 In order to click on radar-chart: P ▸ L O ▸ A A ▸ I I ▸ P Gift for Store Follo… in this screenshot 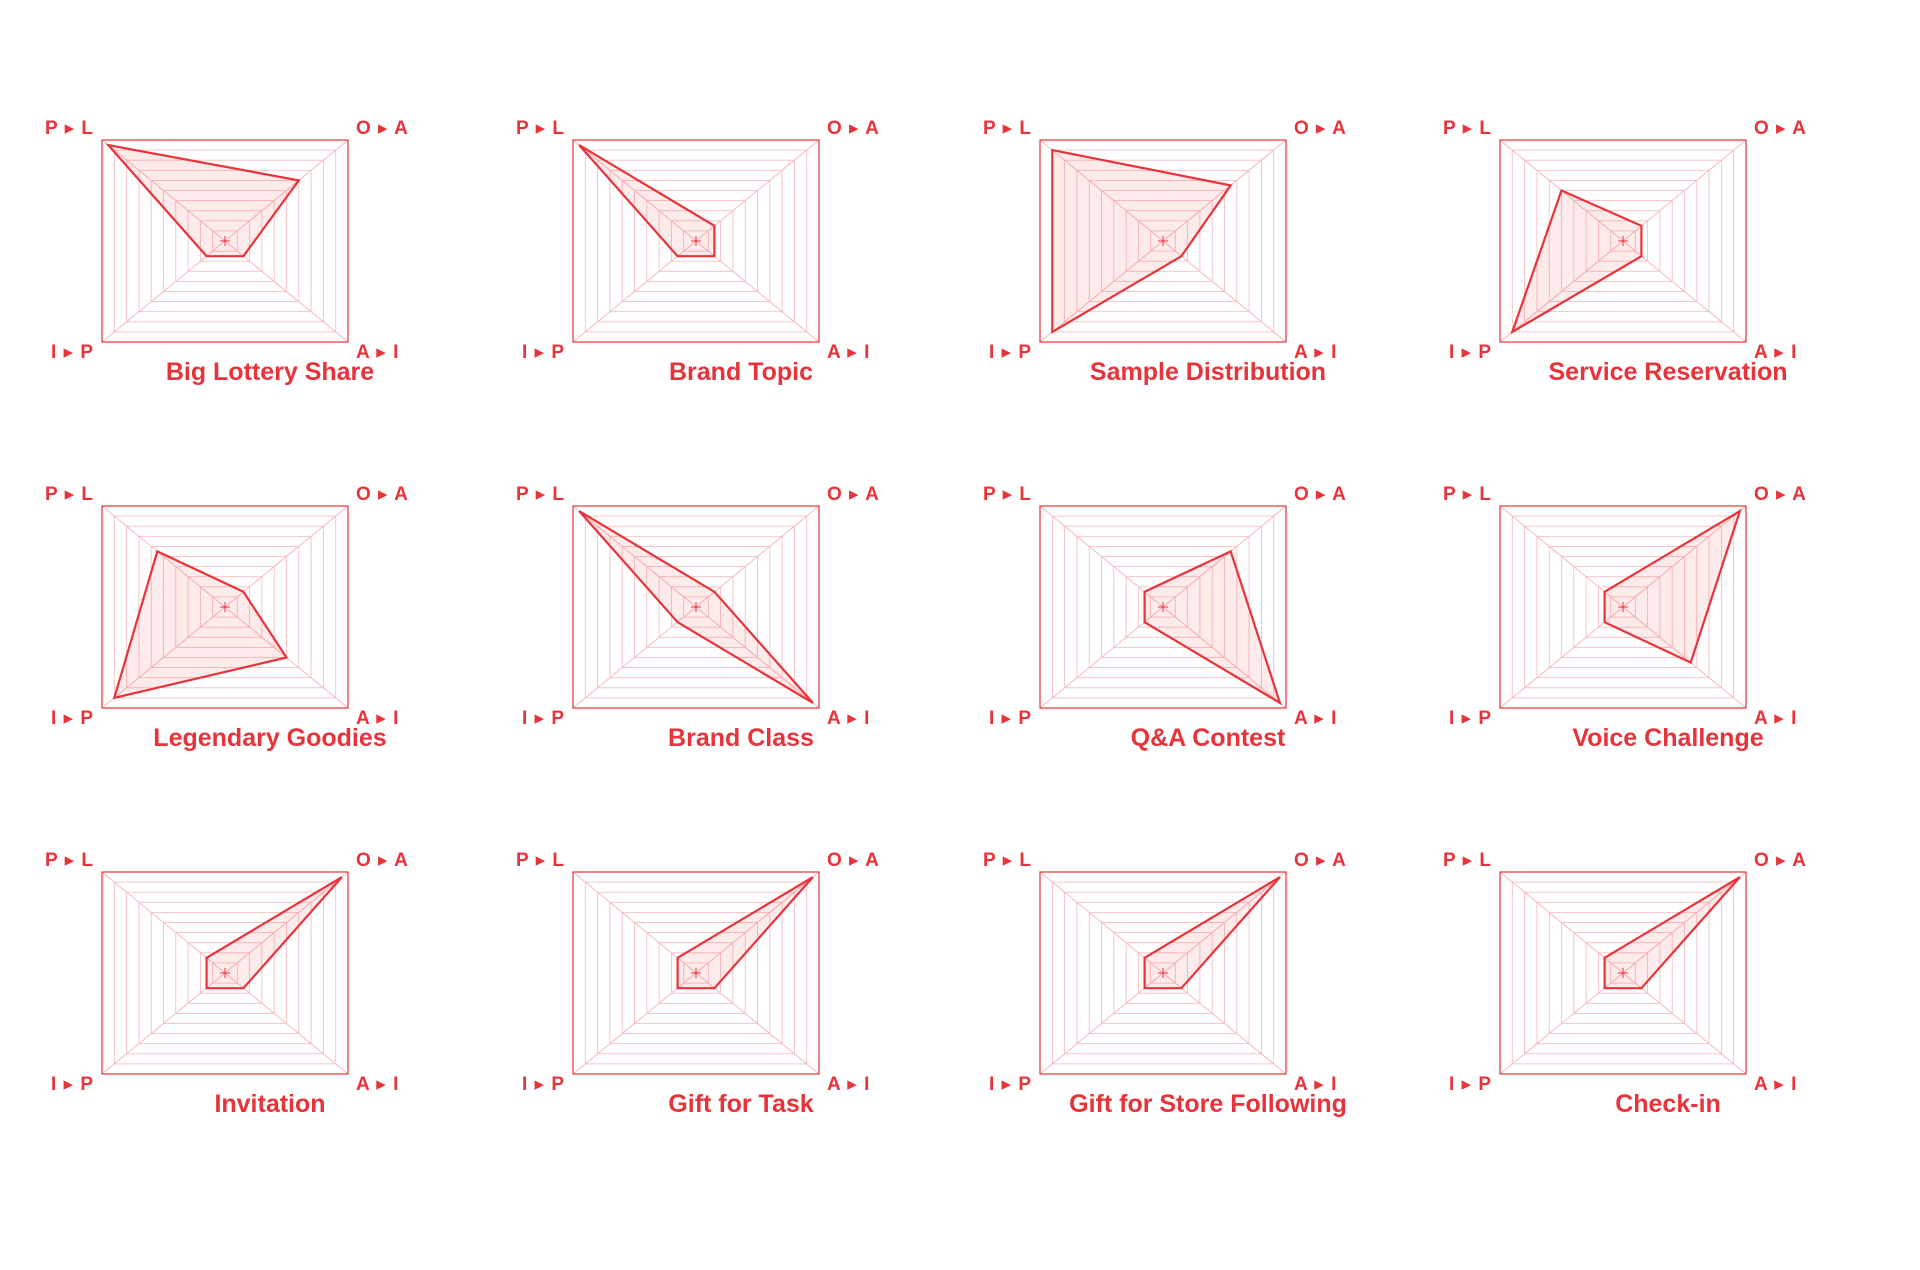, I will do `click(1208, 977)`.